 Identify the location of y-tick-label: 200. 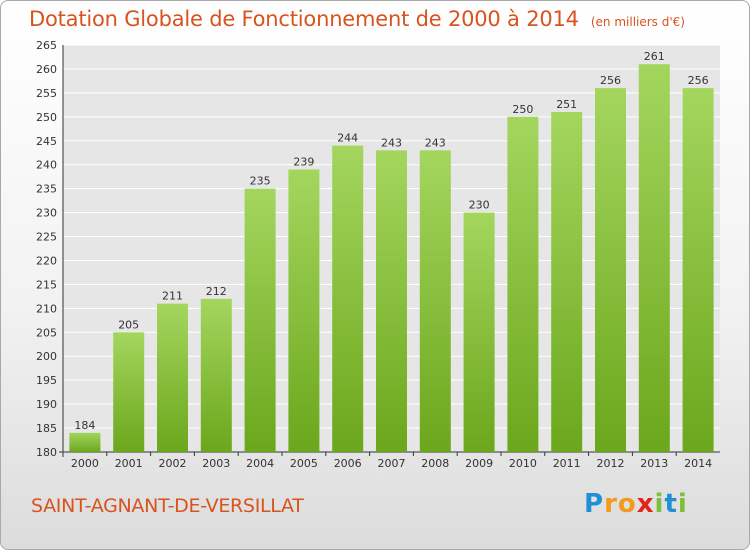
(46, 356).